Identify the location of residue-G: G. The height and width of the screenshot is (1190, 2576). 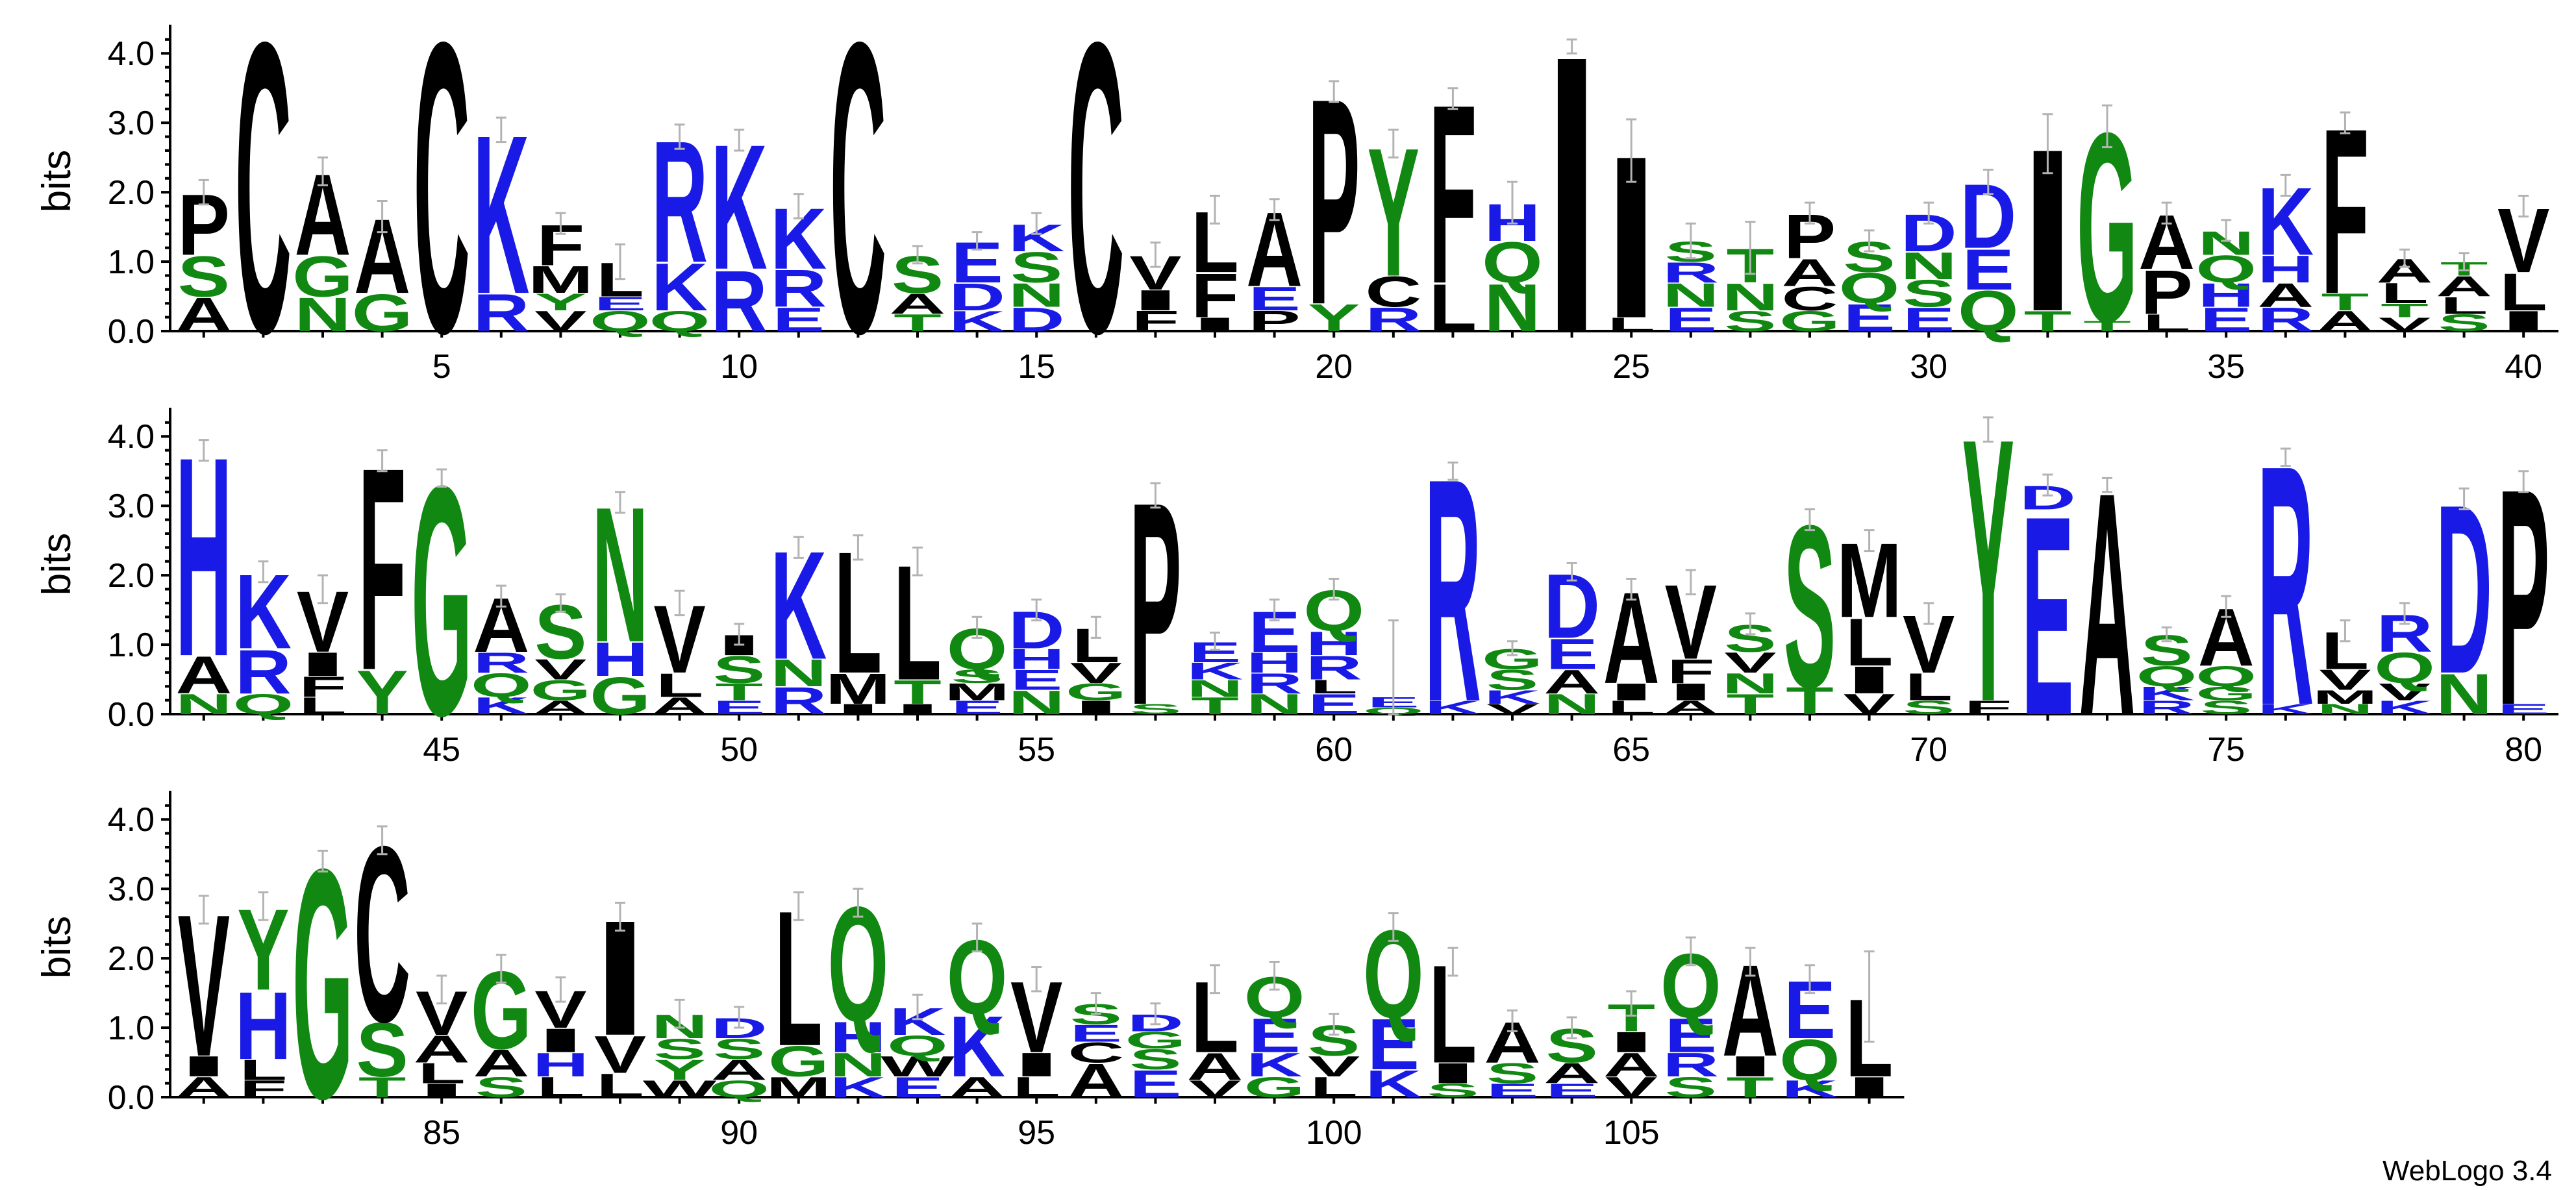
(1096, 692).